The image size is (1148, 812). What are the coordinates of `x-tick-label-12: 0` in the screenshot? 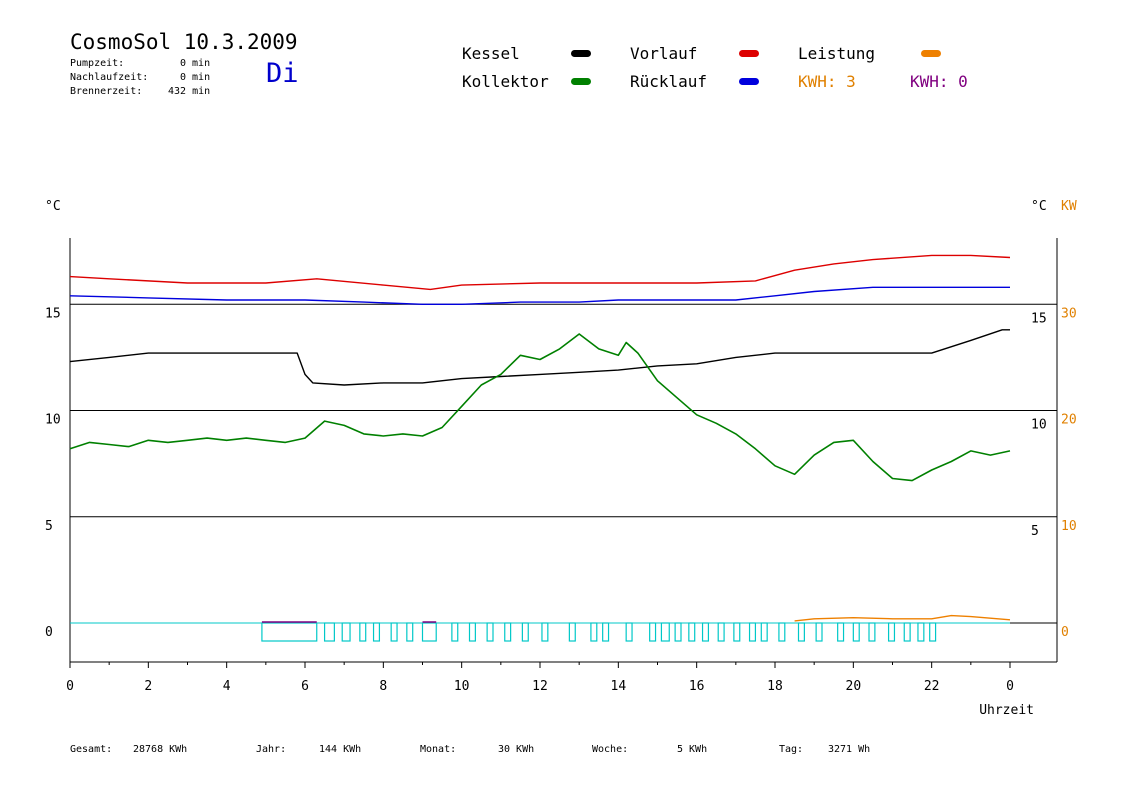 It's located at (1010, 686).